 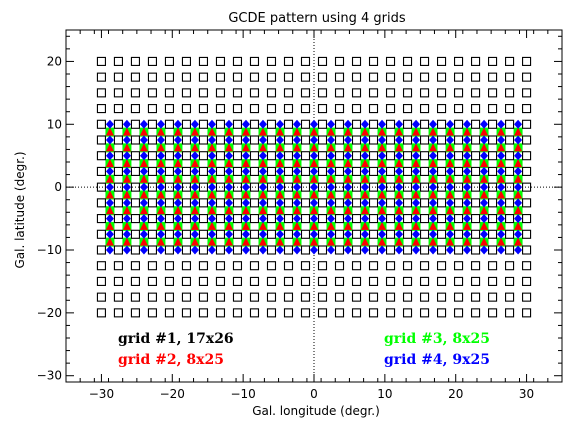 What do you see at coordinates (20, 209) in the screenshot?
I see `y-axis-title: Gal. latitude (degr.)` at bounding box center [20, 209].